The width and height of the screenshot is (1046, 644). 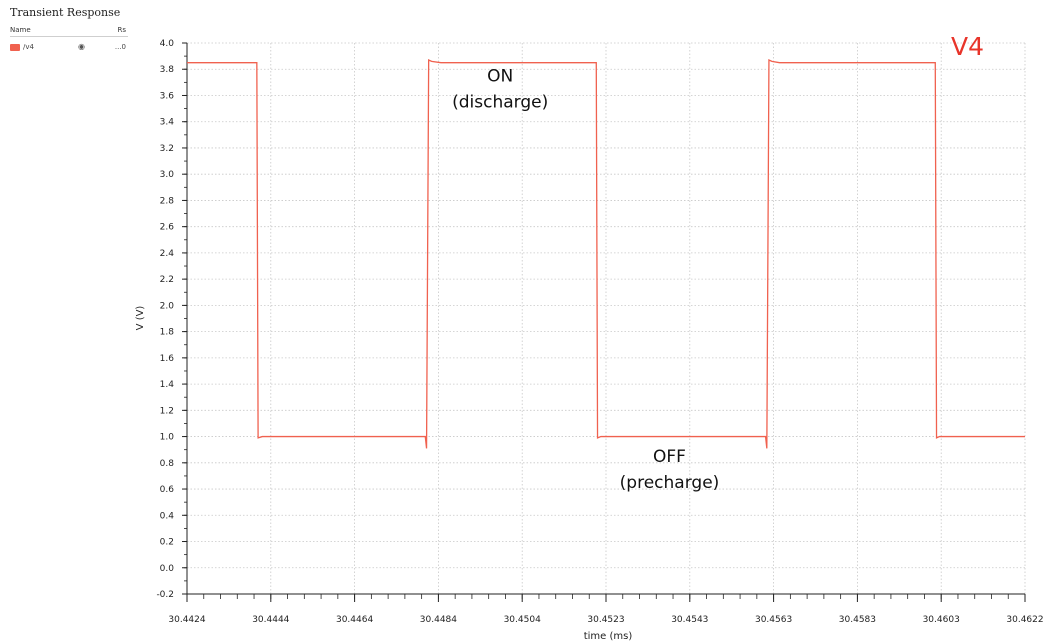 What do you see at coordinates (167, 201) in the screenshot?
I see `y-tick-label: 2.8` at bounding box center [167, 201].